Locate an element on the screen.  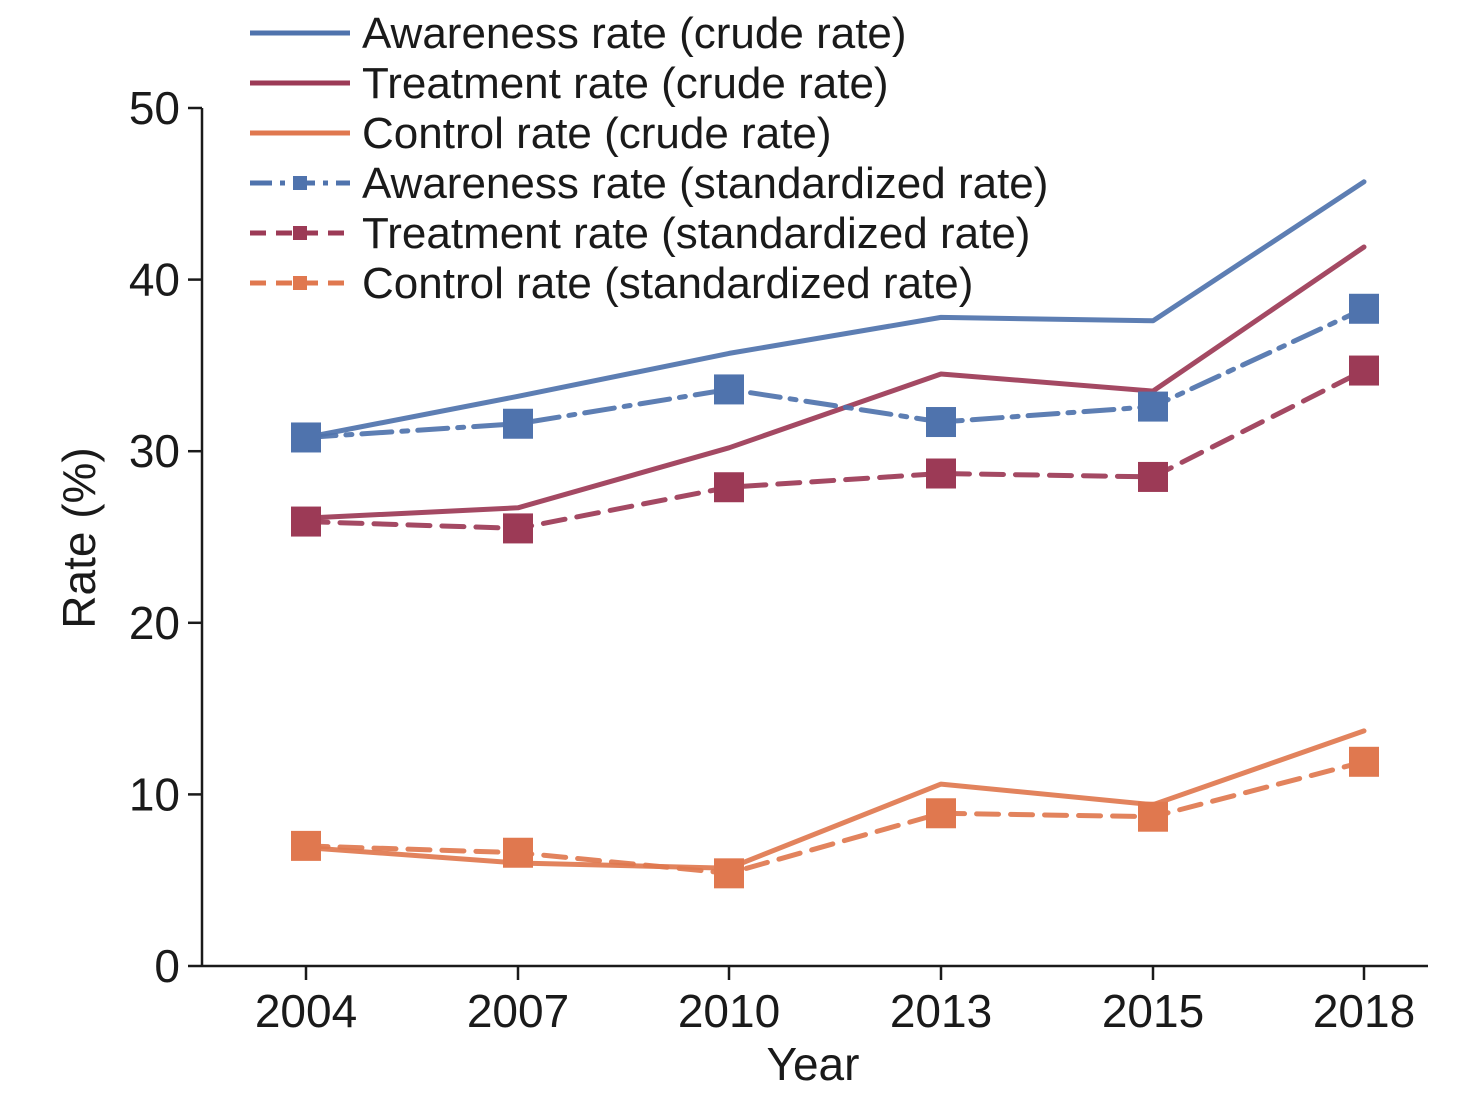
legend-label: Control rate (standardized rate) is located at coordinates (667, 283).